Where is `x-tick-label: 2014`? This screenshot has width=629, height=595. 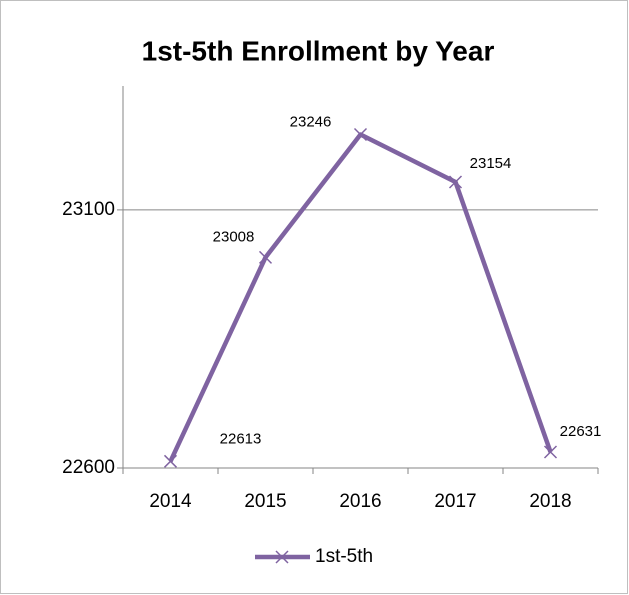 x-tick-label: 2014 is located at coordinates (170, 501).